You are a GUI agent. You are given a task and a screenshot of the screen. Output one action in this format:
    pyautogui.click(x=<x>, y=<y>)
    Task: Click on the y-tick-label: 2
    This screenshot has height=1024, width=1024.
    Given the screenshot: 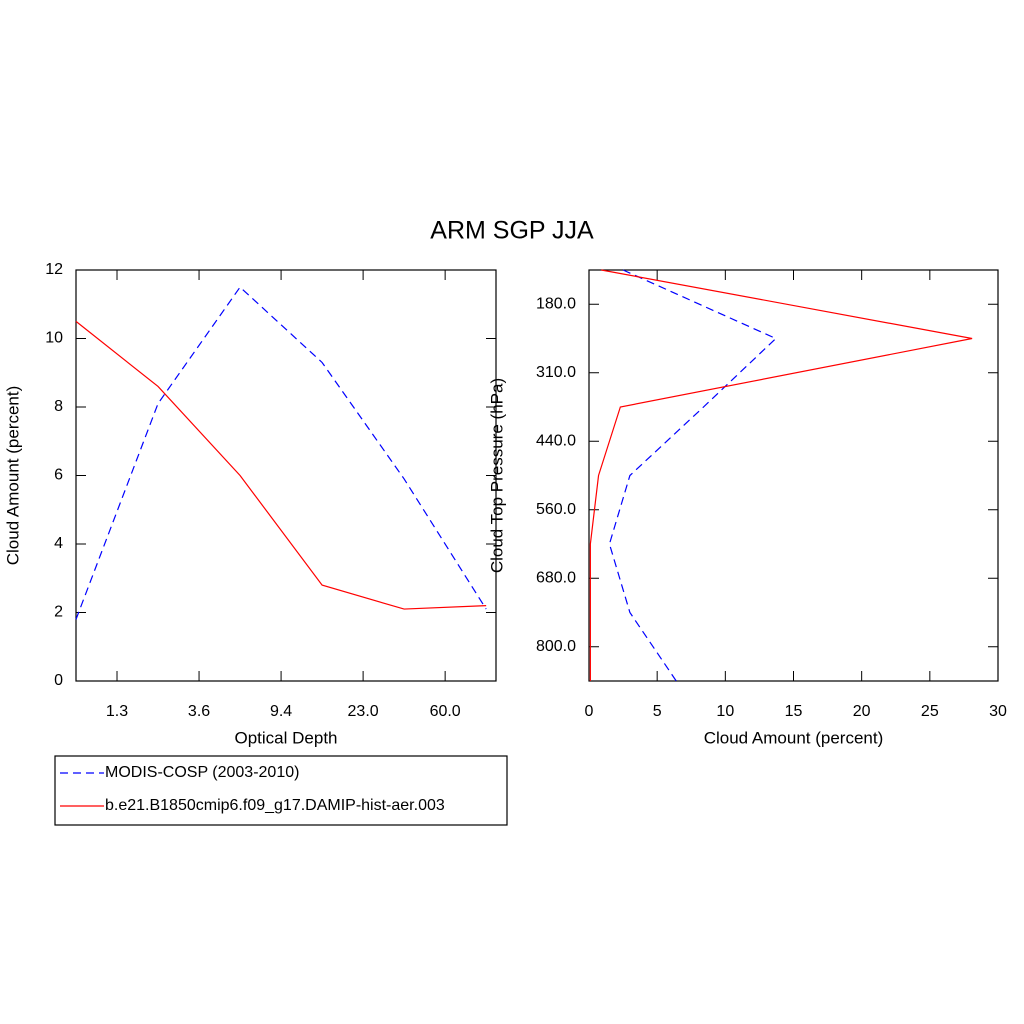 What is the action you would take?
    pyautogui.click(x=58, y=612)
    